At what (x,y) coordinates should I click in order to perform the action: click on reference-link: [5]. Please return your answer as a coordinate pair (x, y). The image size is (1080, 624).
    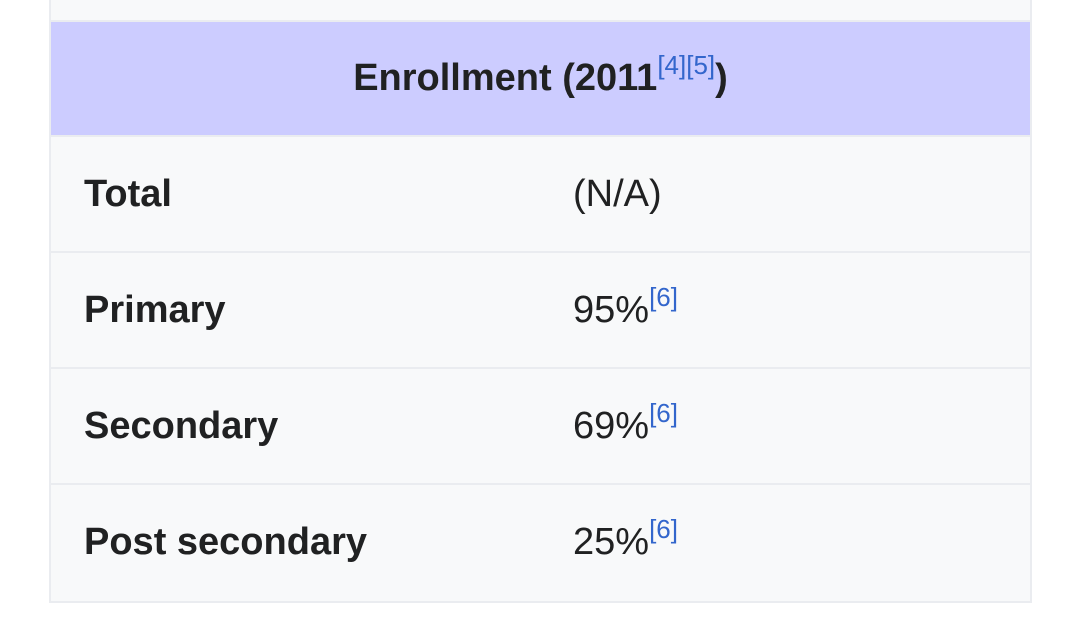
    Looking at the image, I should click on (701, 65).